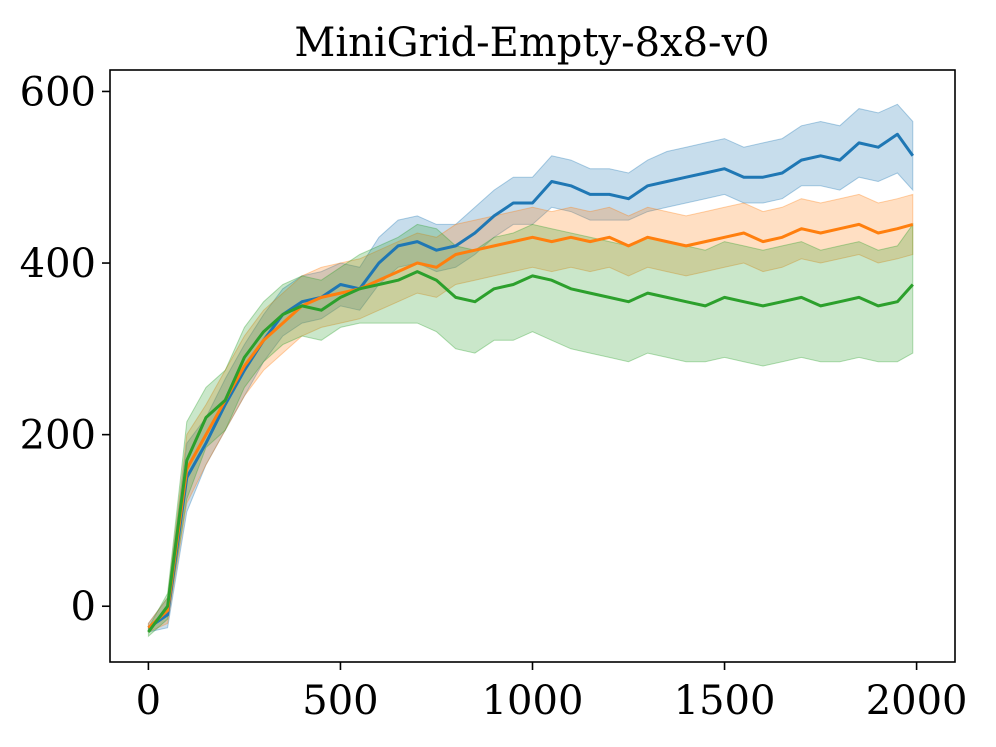 Image resolution: width=996 pixels, height=747 pixels. I want to click on x-tick-label: 2000, so click(917, 701).